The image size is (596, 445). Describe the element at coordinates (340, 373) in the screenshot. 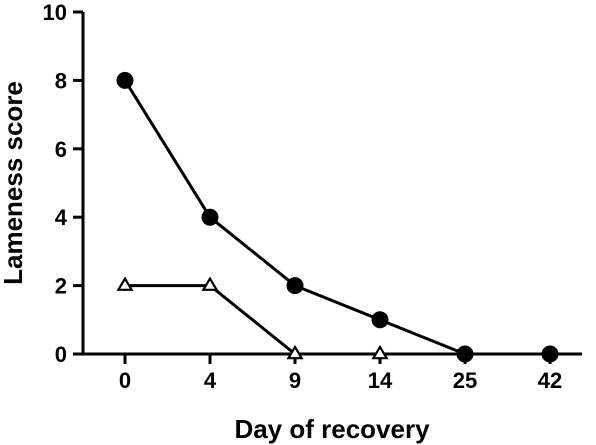

I see `x-ticks: 0 4 9 14 25 42` at that location.